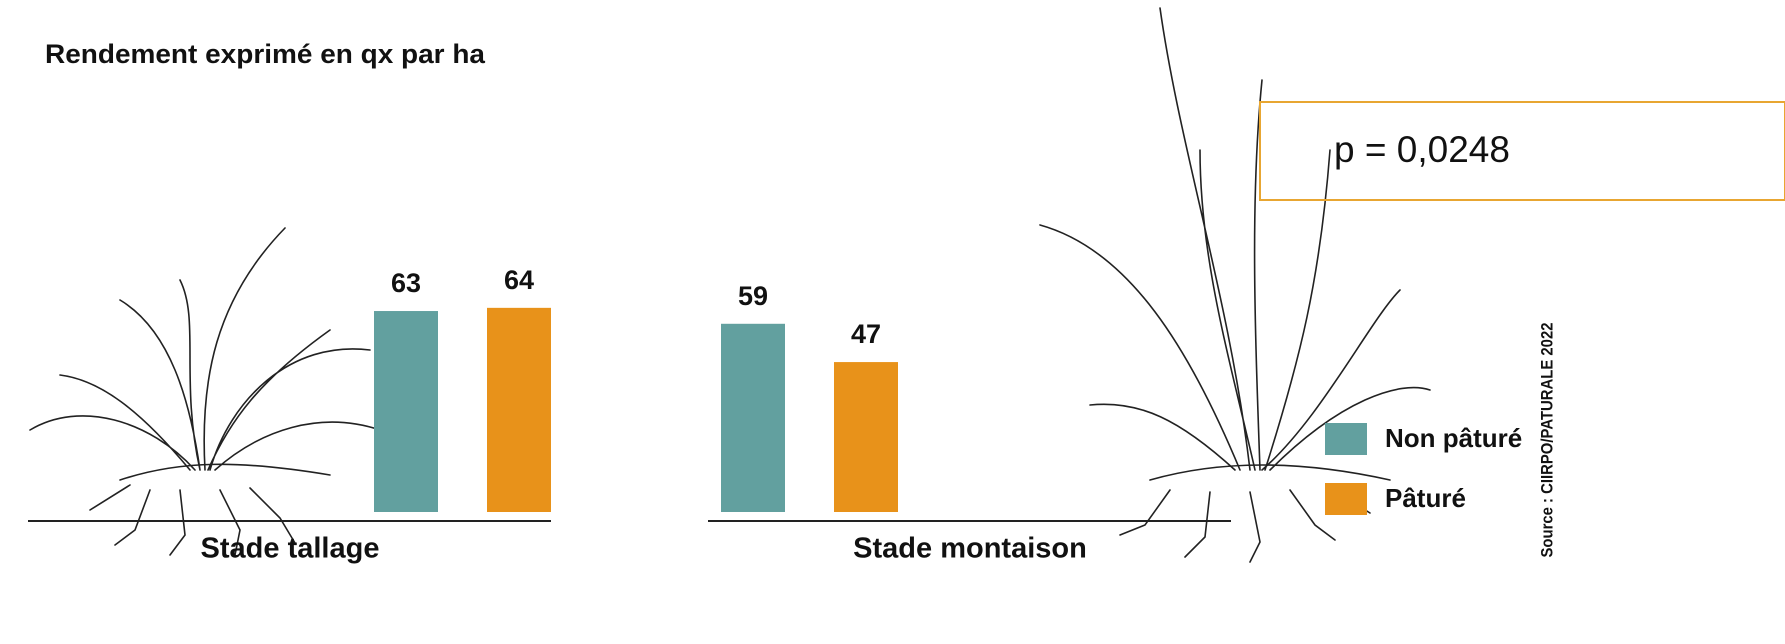  What do you see at coordinates (1546, 440) in the screenshot?
I see `source: Source : CIIRPO/PATURALE 2022` at bounding box center [1546, 440].